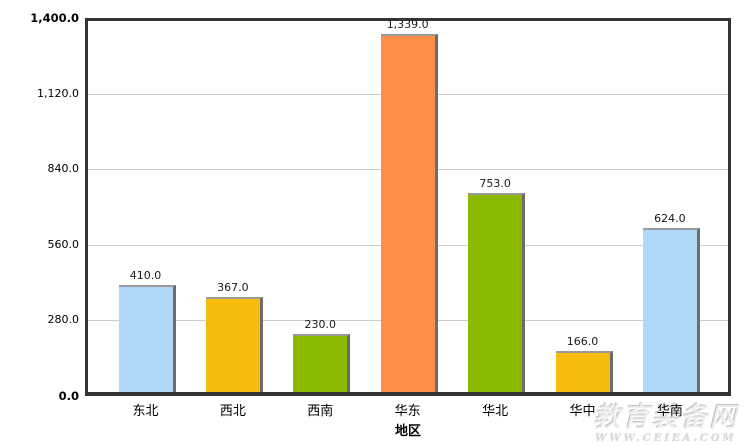 Image resolution: width=752 pixels, height=446 pixels. What do you see at coordinates (407, 431) in the screenshot?
I see `x-axis-title: 地区` at bounding box center [407, 431].